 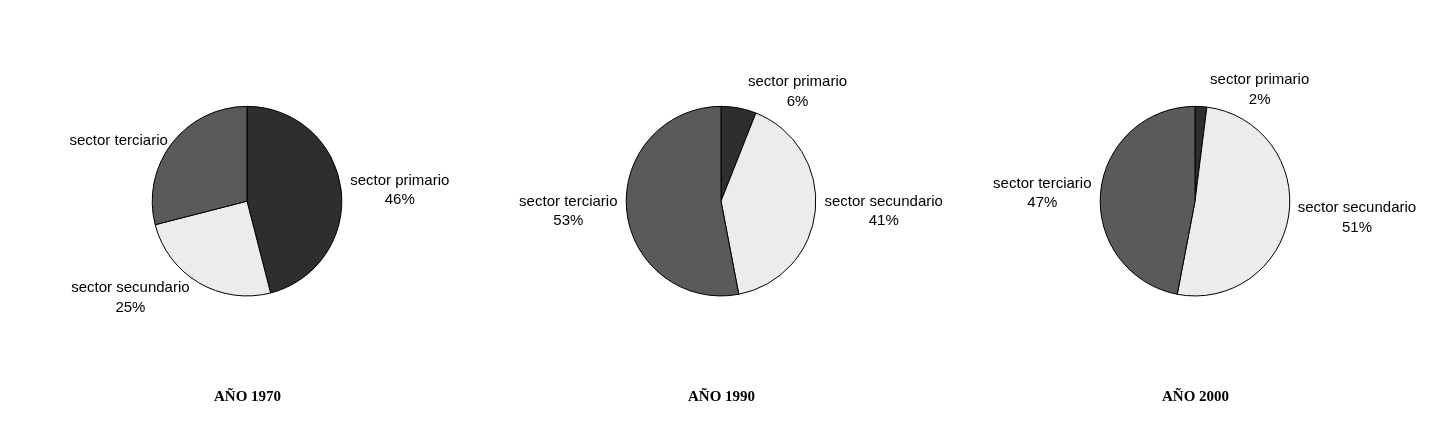 I want to click on data-label: 41%, so click(x=883, y=220).